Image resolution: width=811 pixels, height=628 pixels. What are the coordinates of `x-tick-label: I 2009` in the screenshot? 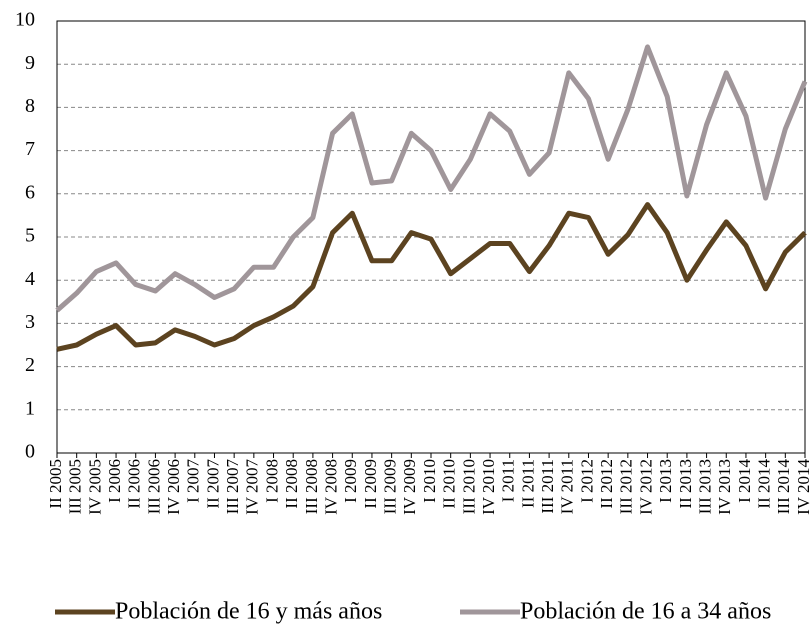 It's located at (350, 481).